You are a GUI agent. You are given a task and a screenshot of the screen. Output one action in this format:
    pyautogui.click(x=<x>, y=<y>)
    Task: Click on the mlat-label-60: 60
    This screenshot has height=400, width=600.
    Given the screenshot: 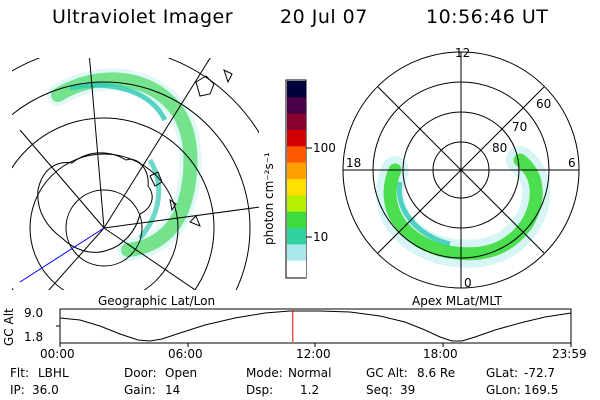 What is the action you would take?
    pyautogui.click(x=544, y=104)
    